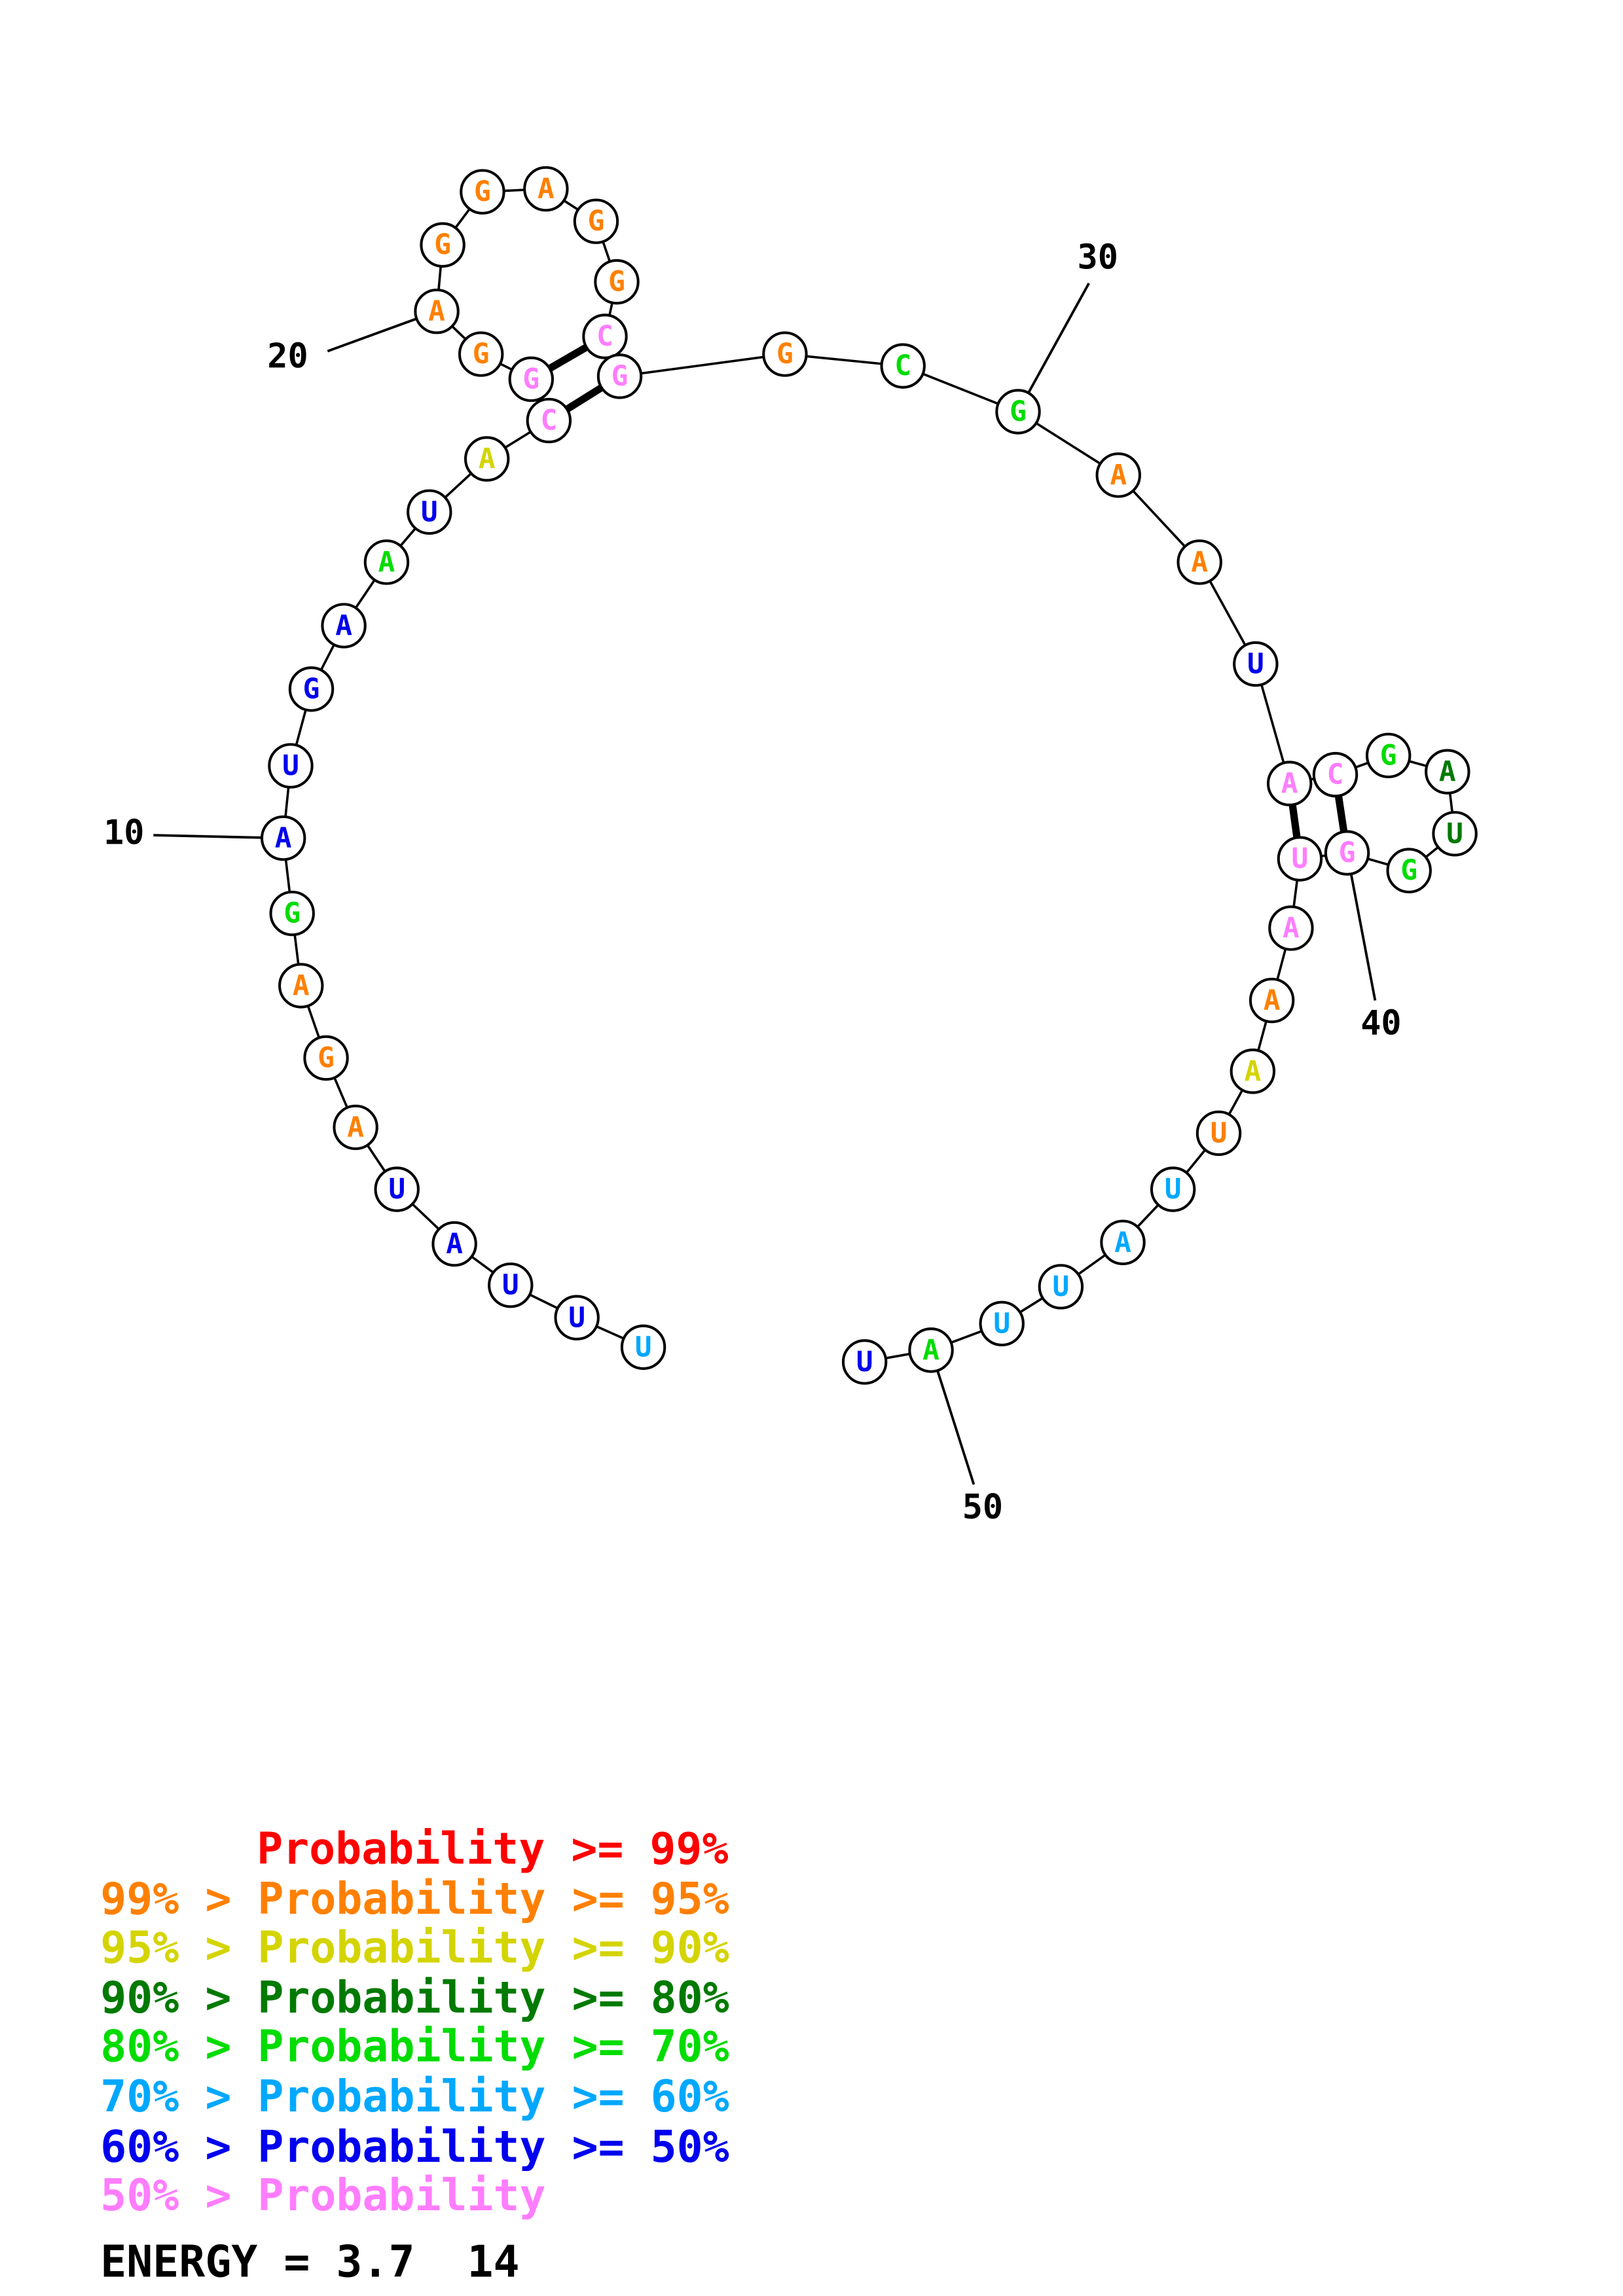 Image resolution: width=1623 pixels, height=2296 pixels. What do you see at coordinates (492, 1848) in the screenshot?
I see `legend-item: Probability >= 99%` at bounding box center [492, 1848].